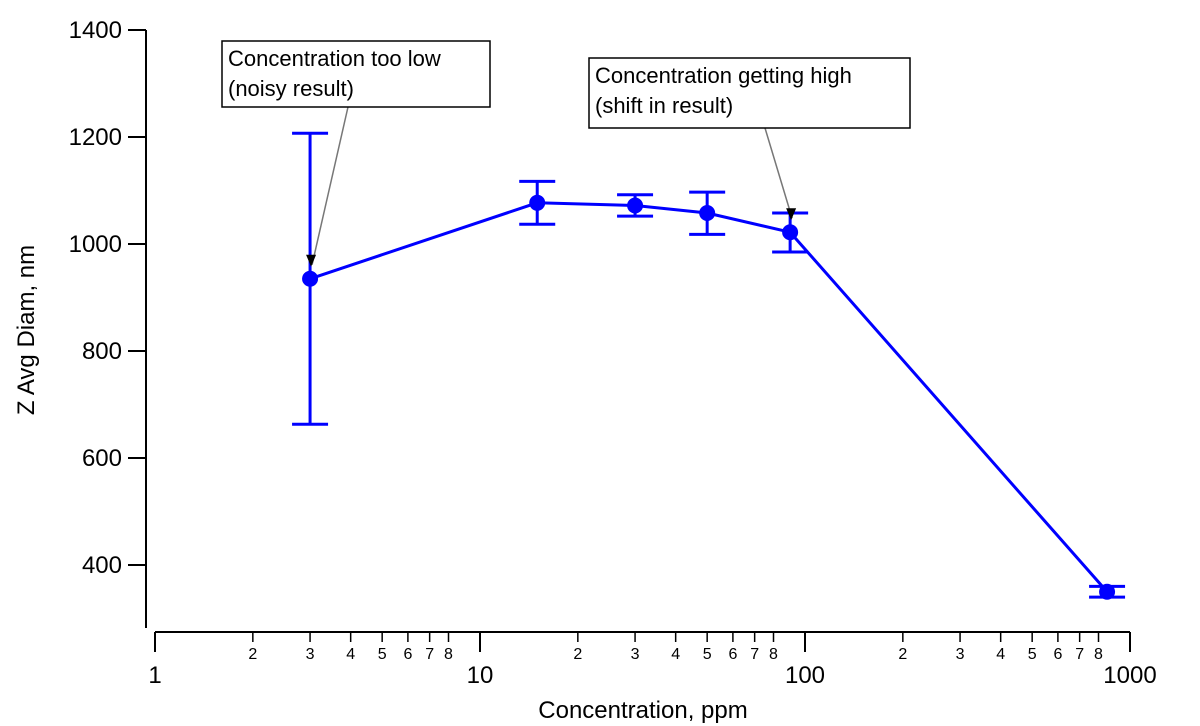 Image resolution: width=1200 pixels, height=726 pixels. Describe the element at coordinates (664, 105) in the screenshot. I see `annotation-text: (shift in result)` at that location.